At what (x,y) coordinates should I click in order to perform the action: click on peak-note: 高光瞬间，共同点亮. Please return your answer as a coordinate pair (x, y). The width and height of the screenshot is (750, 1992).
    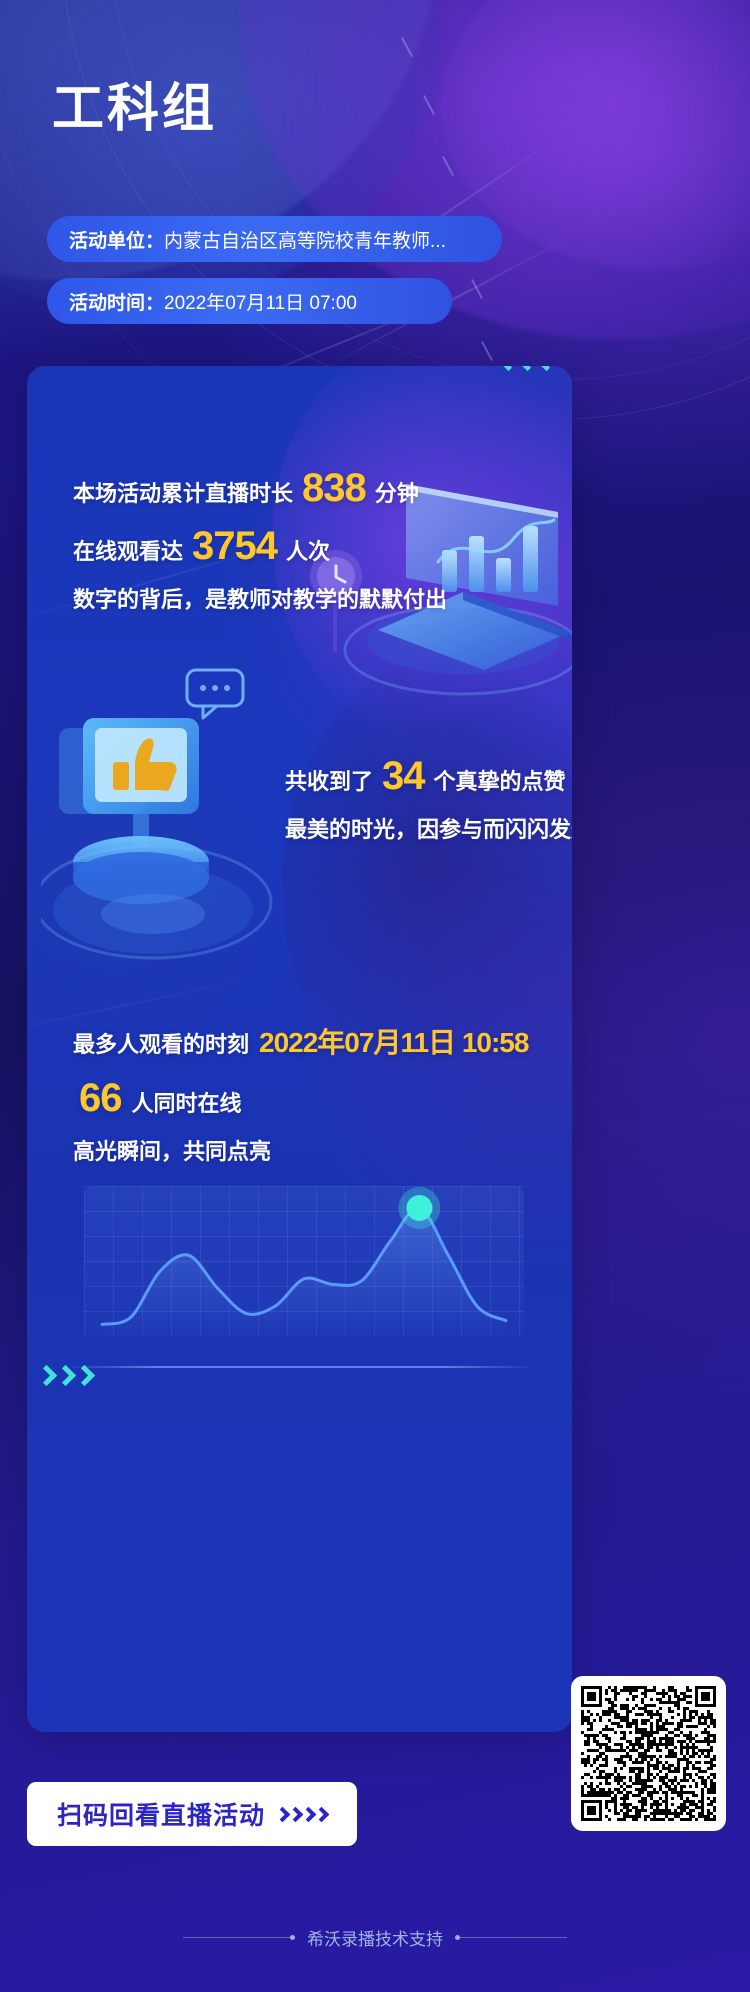
    Looking at the image, I should click on (172, 1151).